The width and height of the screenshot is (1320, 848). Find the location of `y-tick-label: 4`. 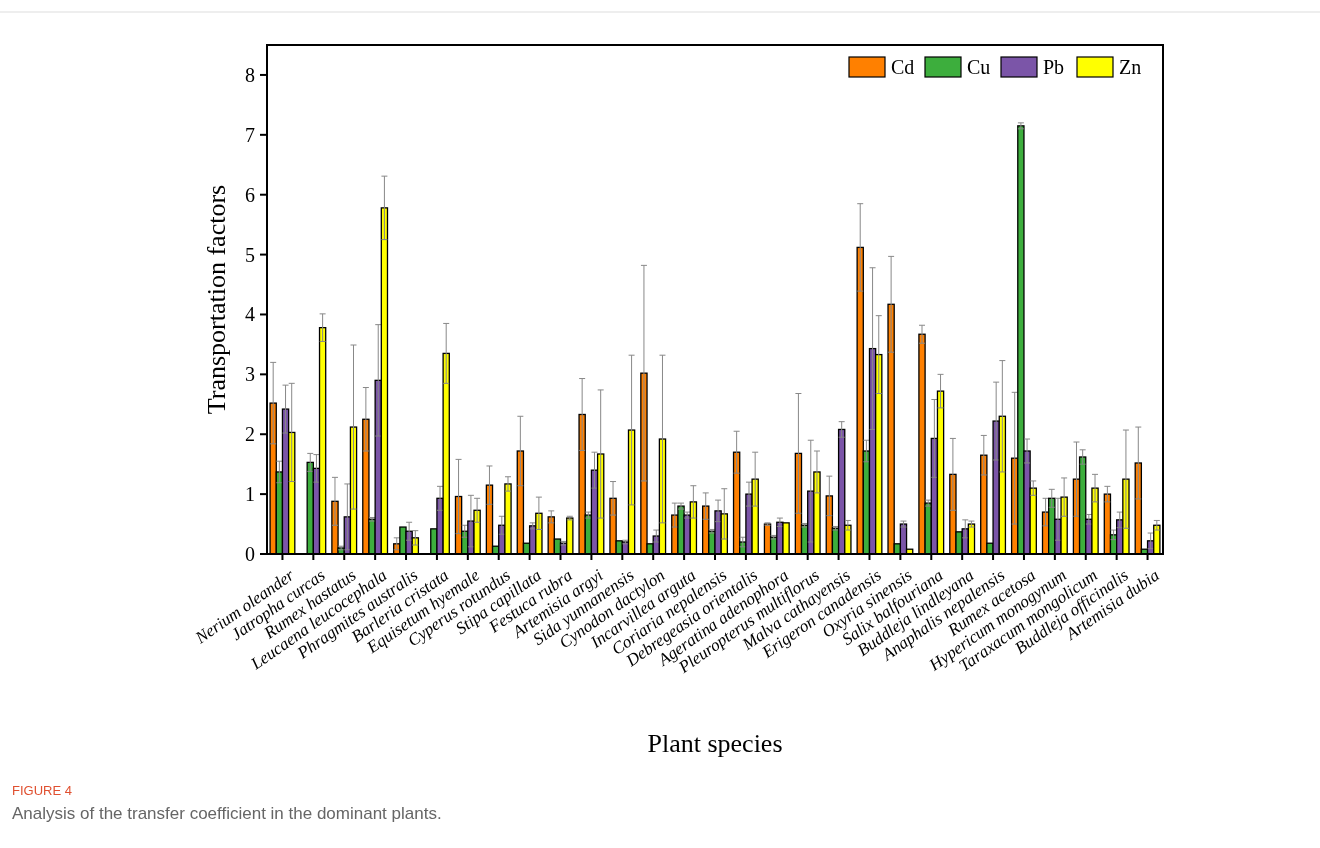

y-tick-label: 4 is located at coordinates (250, 314).